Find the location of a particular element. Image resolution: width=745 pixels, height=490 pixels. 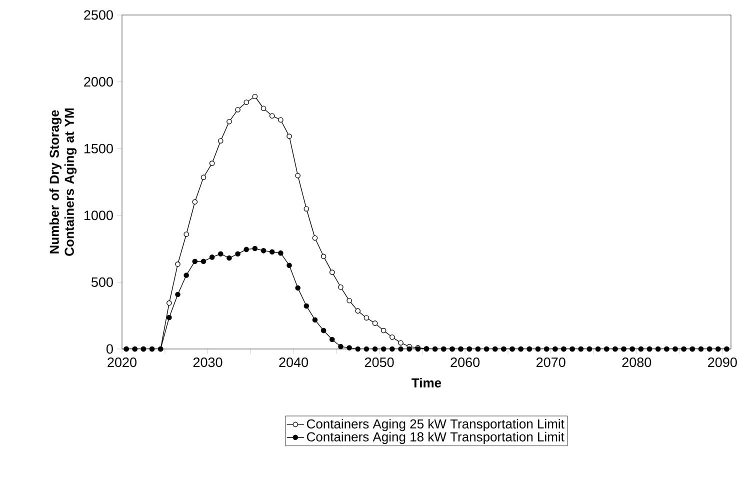

x-tick-label: 2050 is located at coordinates (379, 363).